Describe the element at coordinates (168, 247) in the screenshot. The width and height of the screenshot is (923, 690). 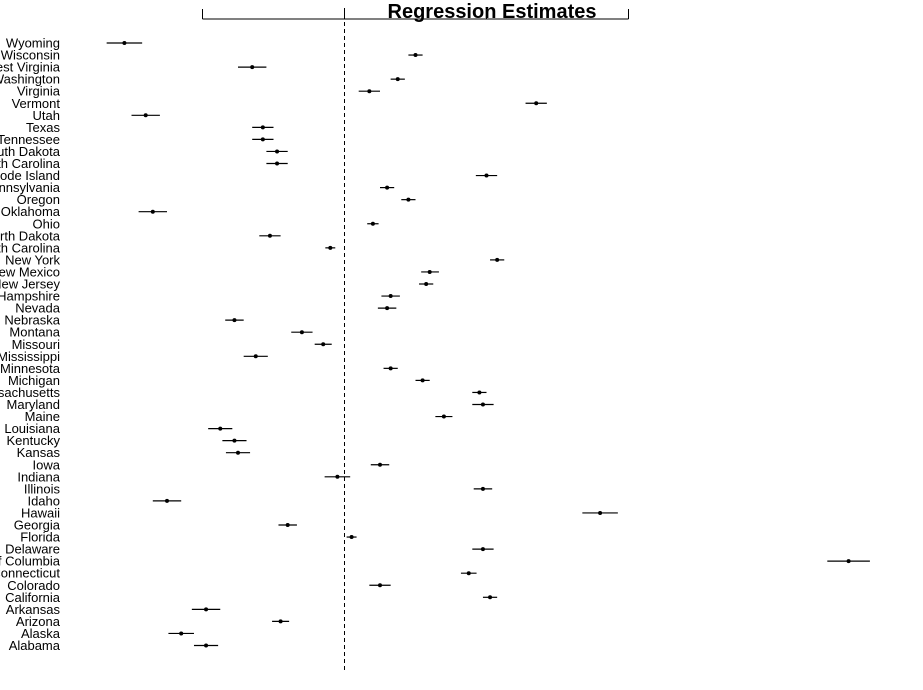
I see `estimate-row: North Carolina` at that location.